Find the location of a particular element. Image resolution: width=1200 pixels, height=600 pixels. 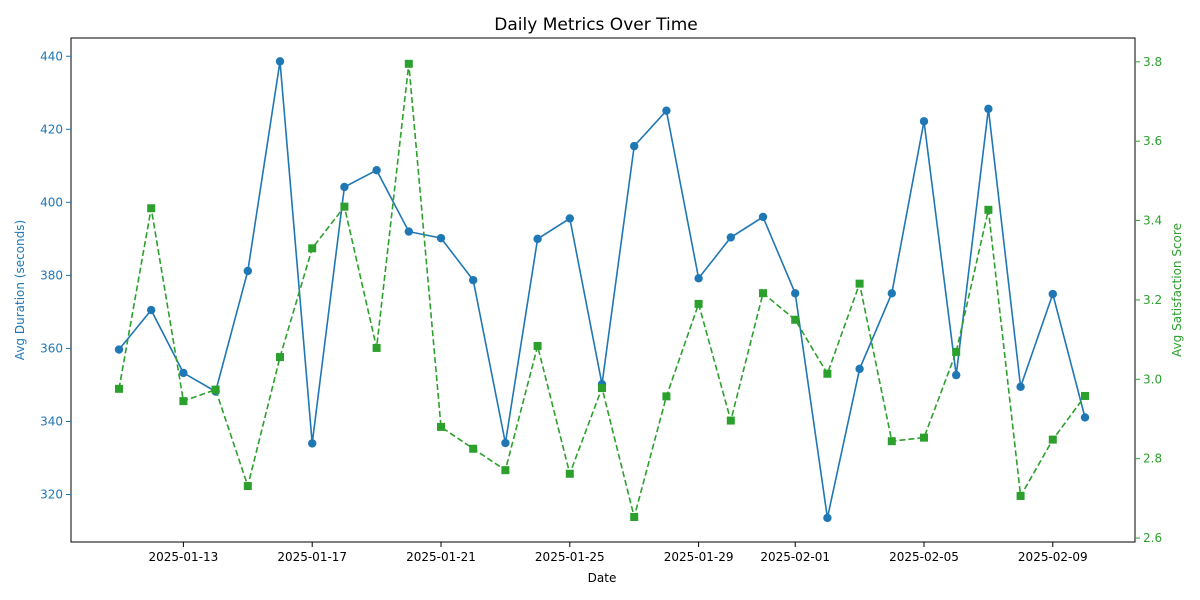

x-tick-label: 2025-02-09 is located at coordinates (1053, 557).